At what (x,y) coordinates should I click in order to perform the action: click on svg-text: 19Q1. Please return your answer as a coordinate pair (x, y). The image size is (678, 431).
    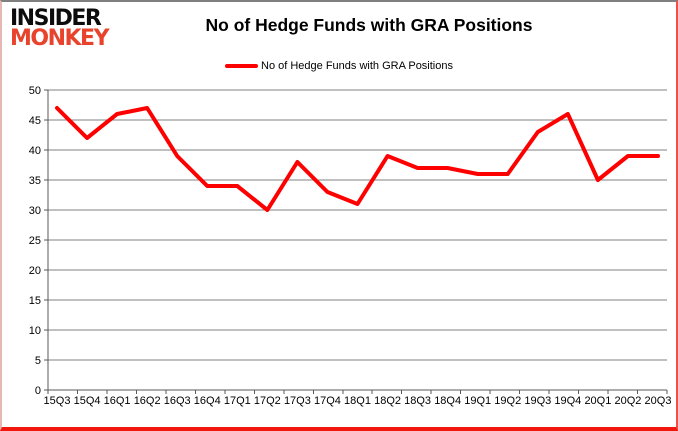
    Looking at the image, I should click on (477, 401).